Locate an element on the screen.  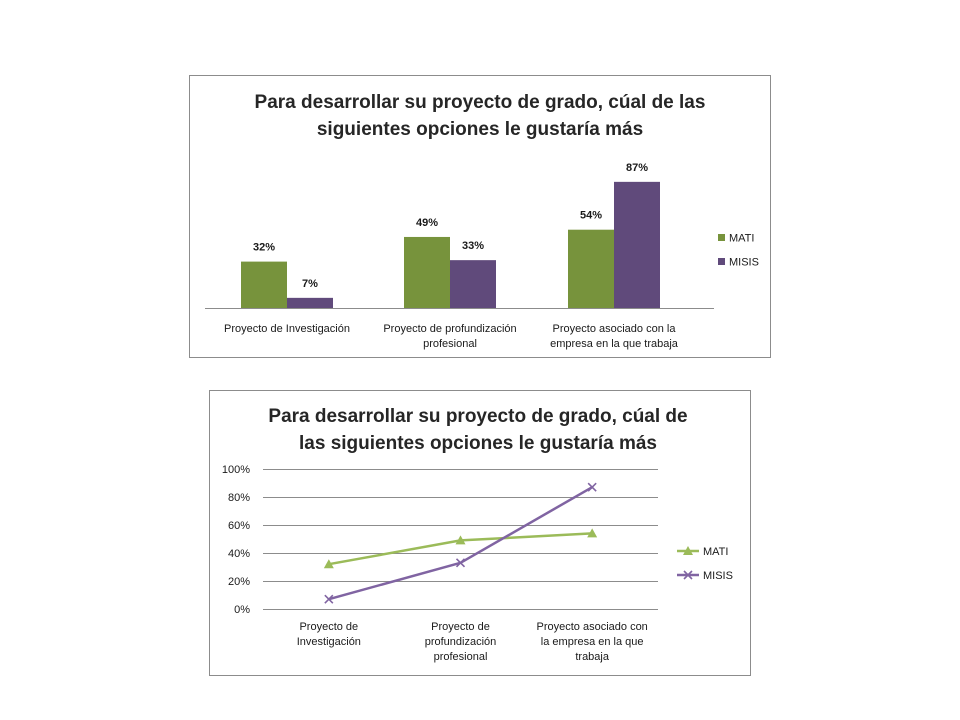
category-label: empresa en la que trabaja is located at coordinates (614, 344).